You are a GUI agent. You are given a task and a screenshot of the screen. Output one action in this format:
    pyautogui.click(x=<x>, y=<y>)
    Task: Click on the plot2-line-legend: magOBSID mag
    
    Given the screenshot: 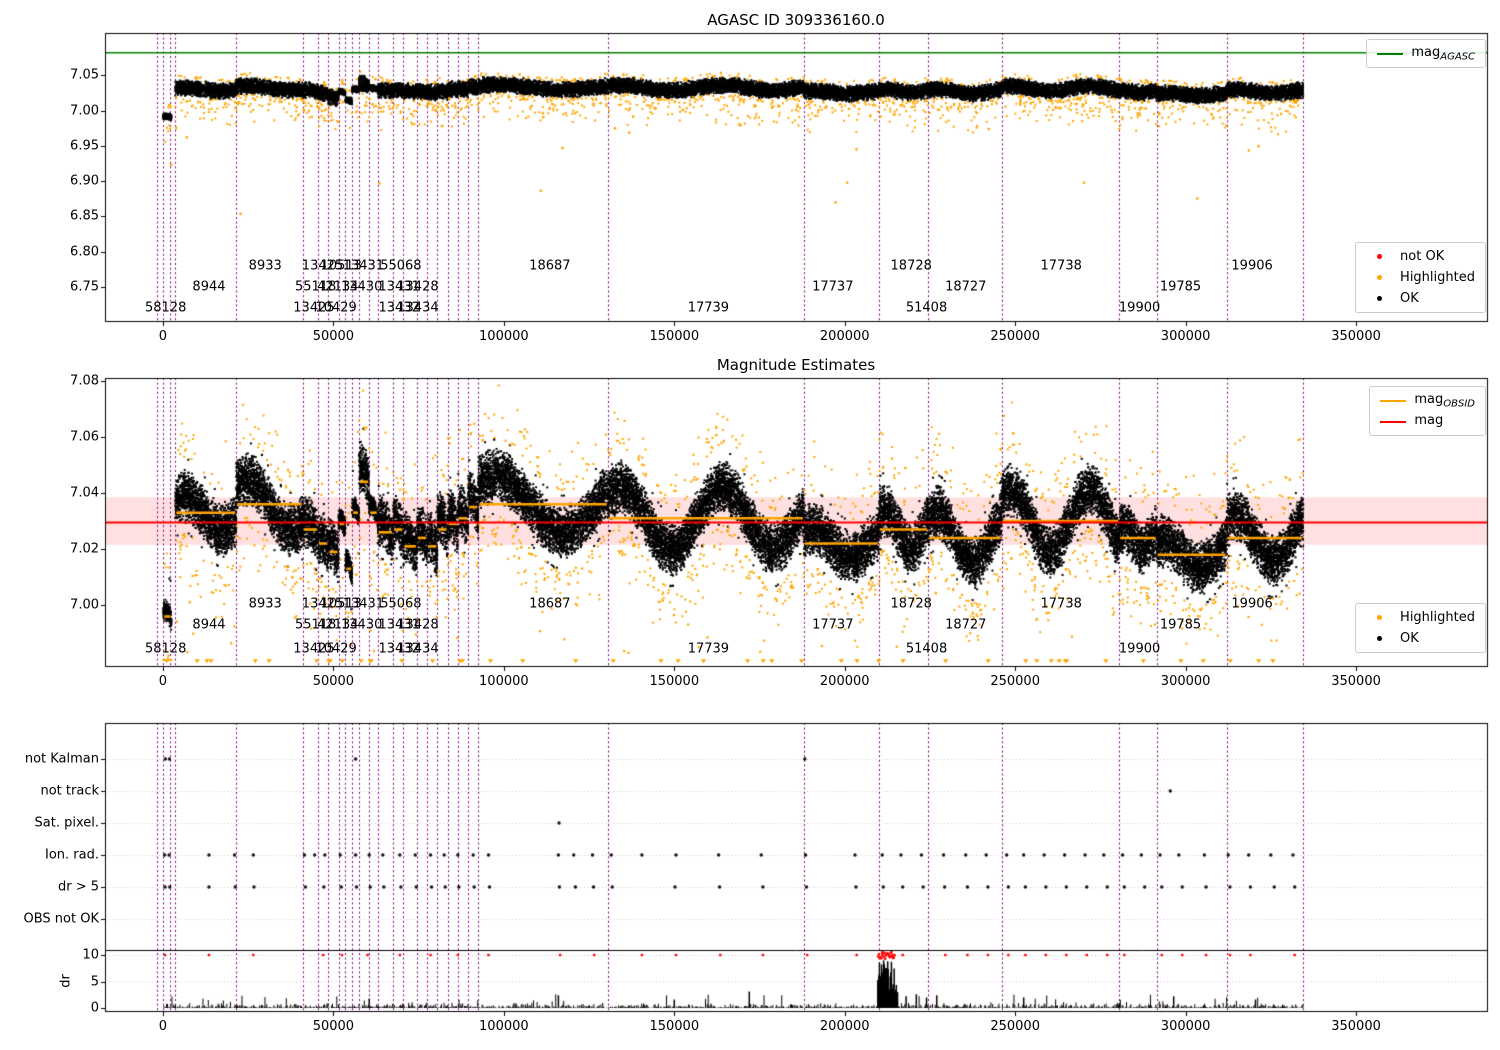 What is the action you would take?
    pyautogui.click(x=1427, y=411)
    